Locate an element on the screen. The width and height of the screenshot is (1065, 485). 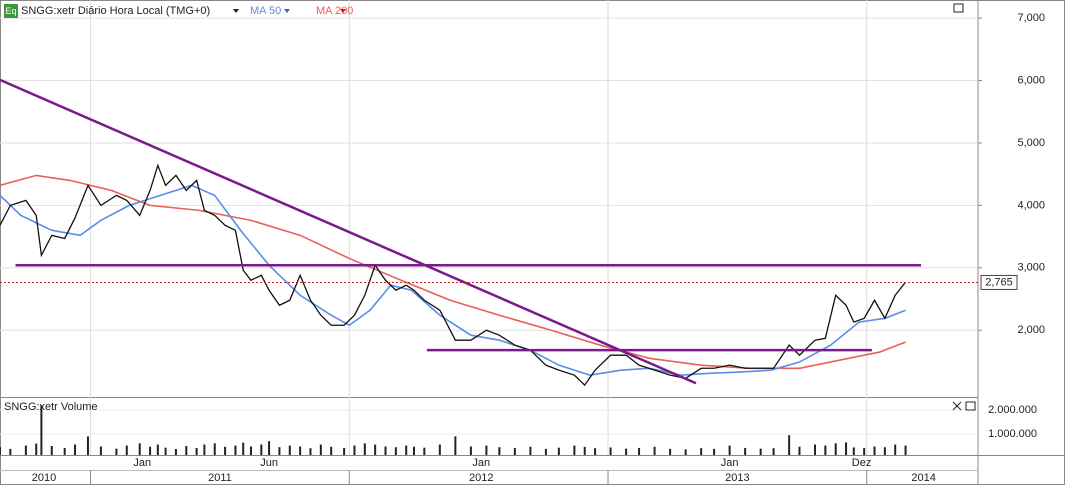
last-price-box is located at coordinates (999, 282).